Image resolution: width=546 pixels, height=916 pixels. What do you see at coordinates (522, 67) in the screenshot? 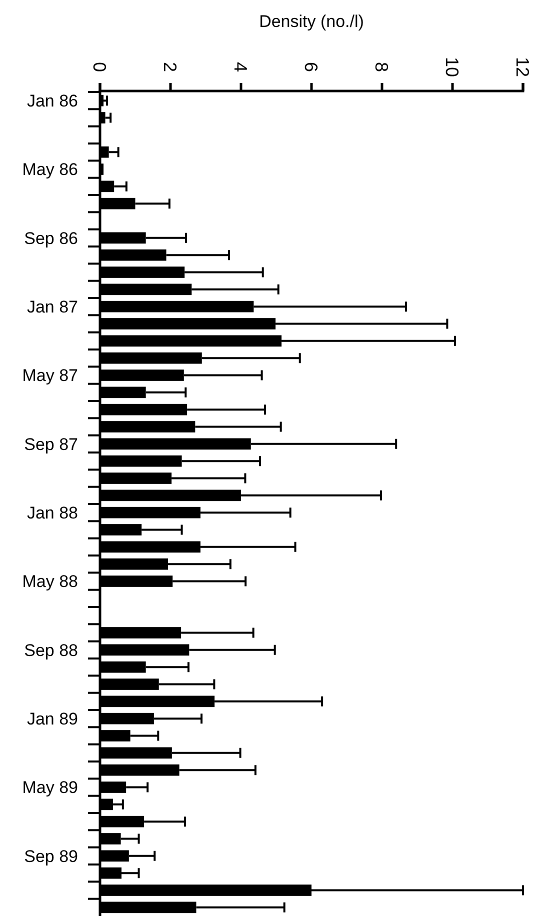
I see `x-tick-label: 12` at bounding box center [522, 67].